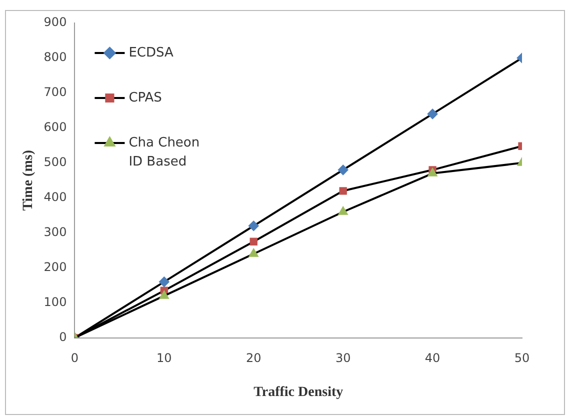  I want to click on legend-label: Cha Cheon ID Based, so click(164, 152).